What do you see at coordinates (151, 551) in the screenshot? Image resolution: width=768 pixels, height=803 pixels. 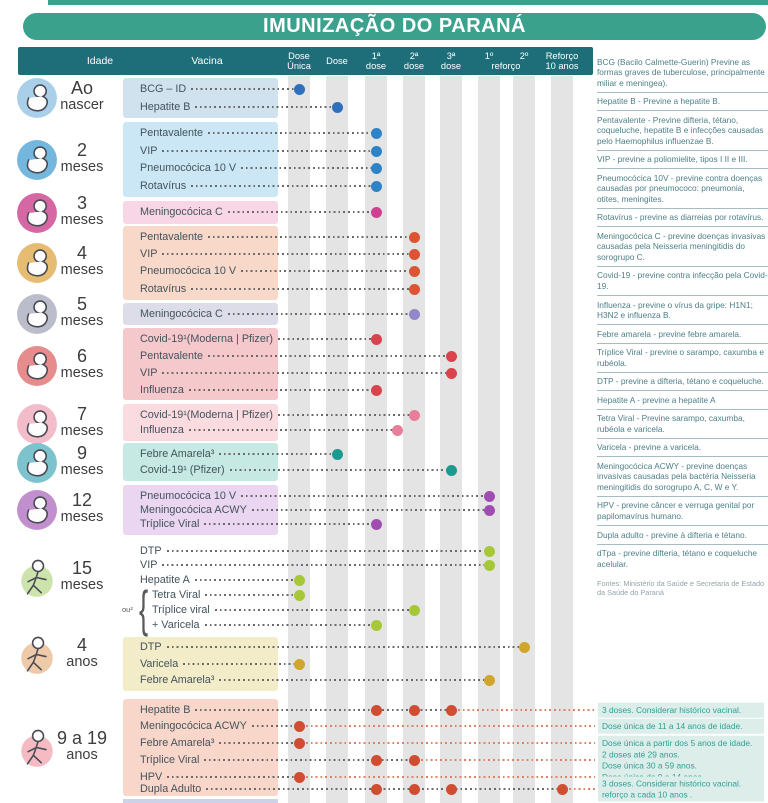 I see `vaccine-label: DTP` at bounding box center [151, 551].